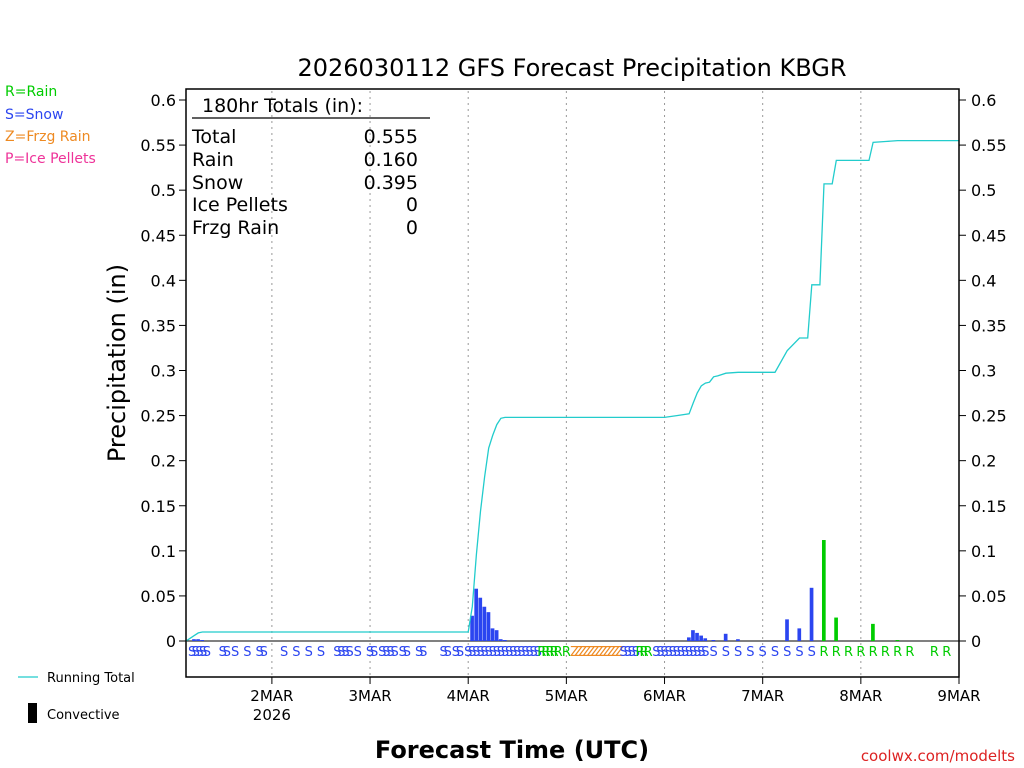 The image size is (1024, 768). What do you see at coordinates (163, 371) in the screenshot?
I see `y-tick-label-left: 0.3` at bounding box center [163, 371].